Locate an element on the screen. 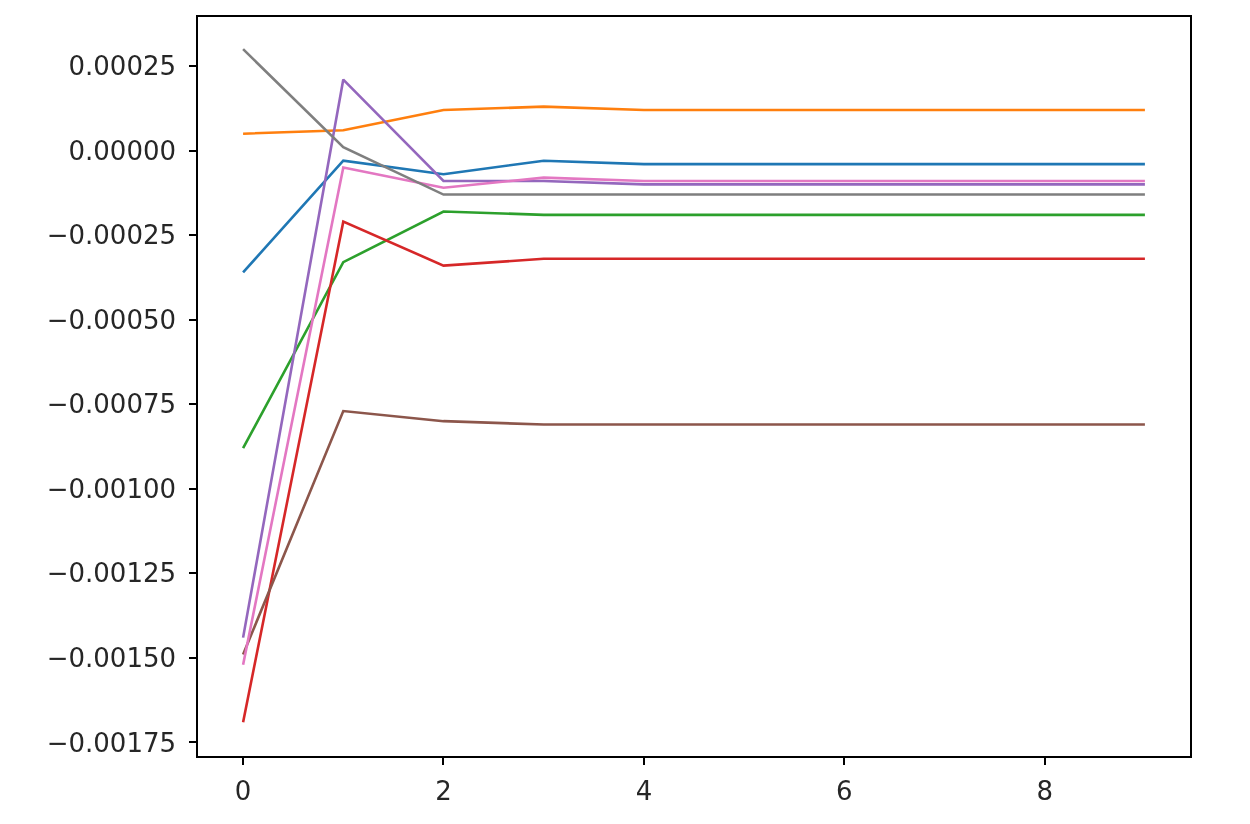  y-tick-label: −0.00150 is located at coordinates (111, 658).